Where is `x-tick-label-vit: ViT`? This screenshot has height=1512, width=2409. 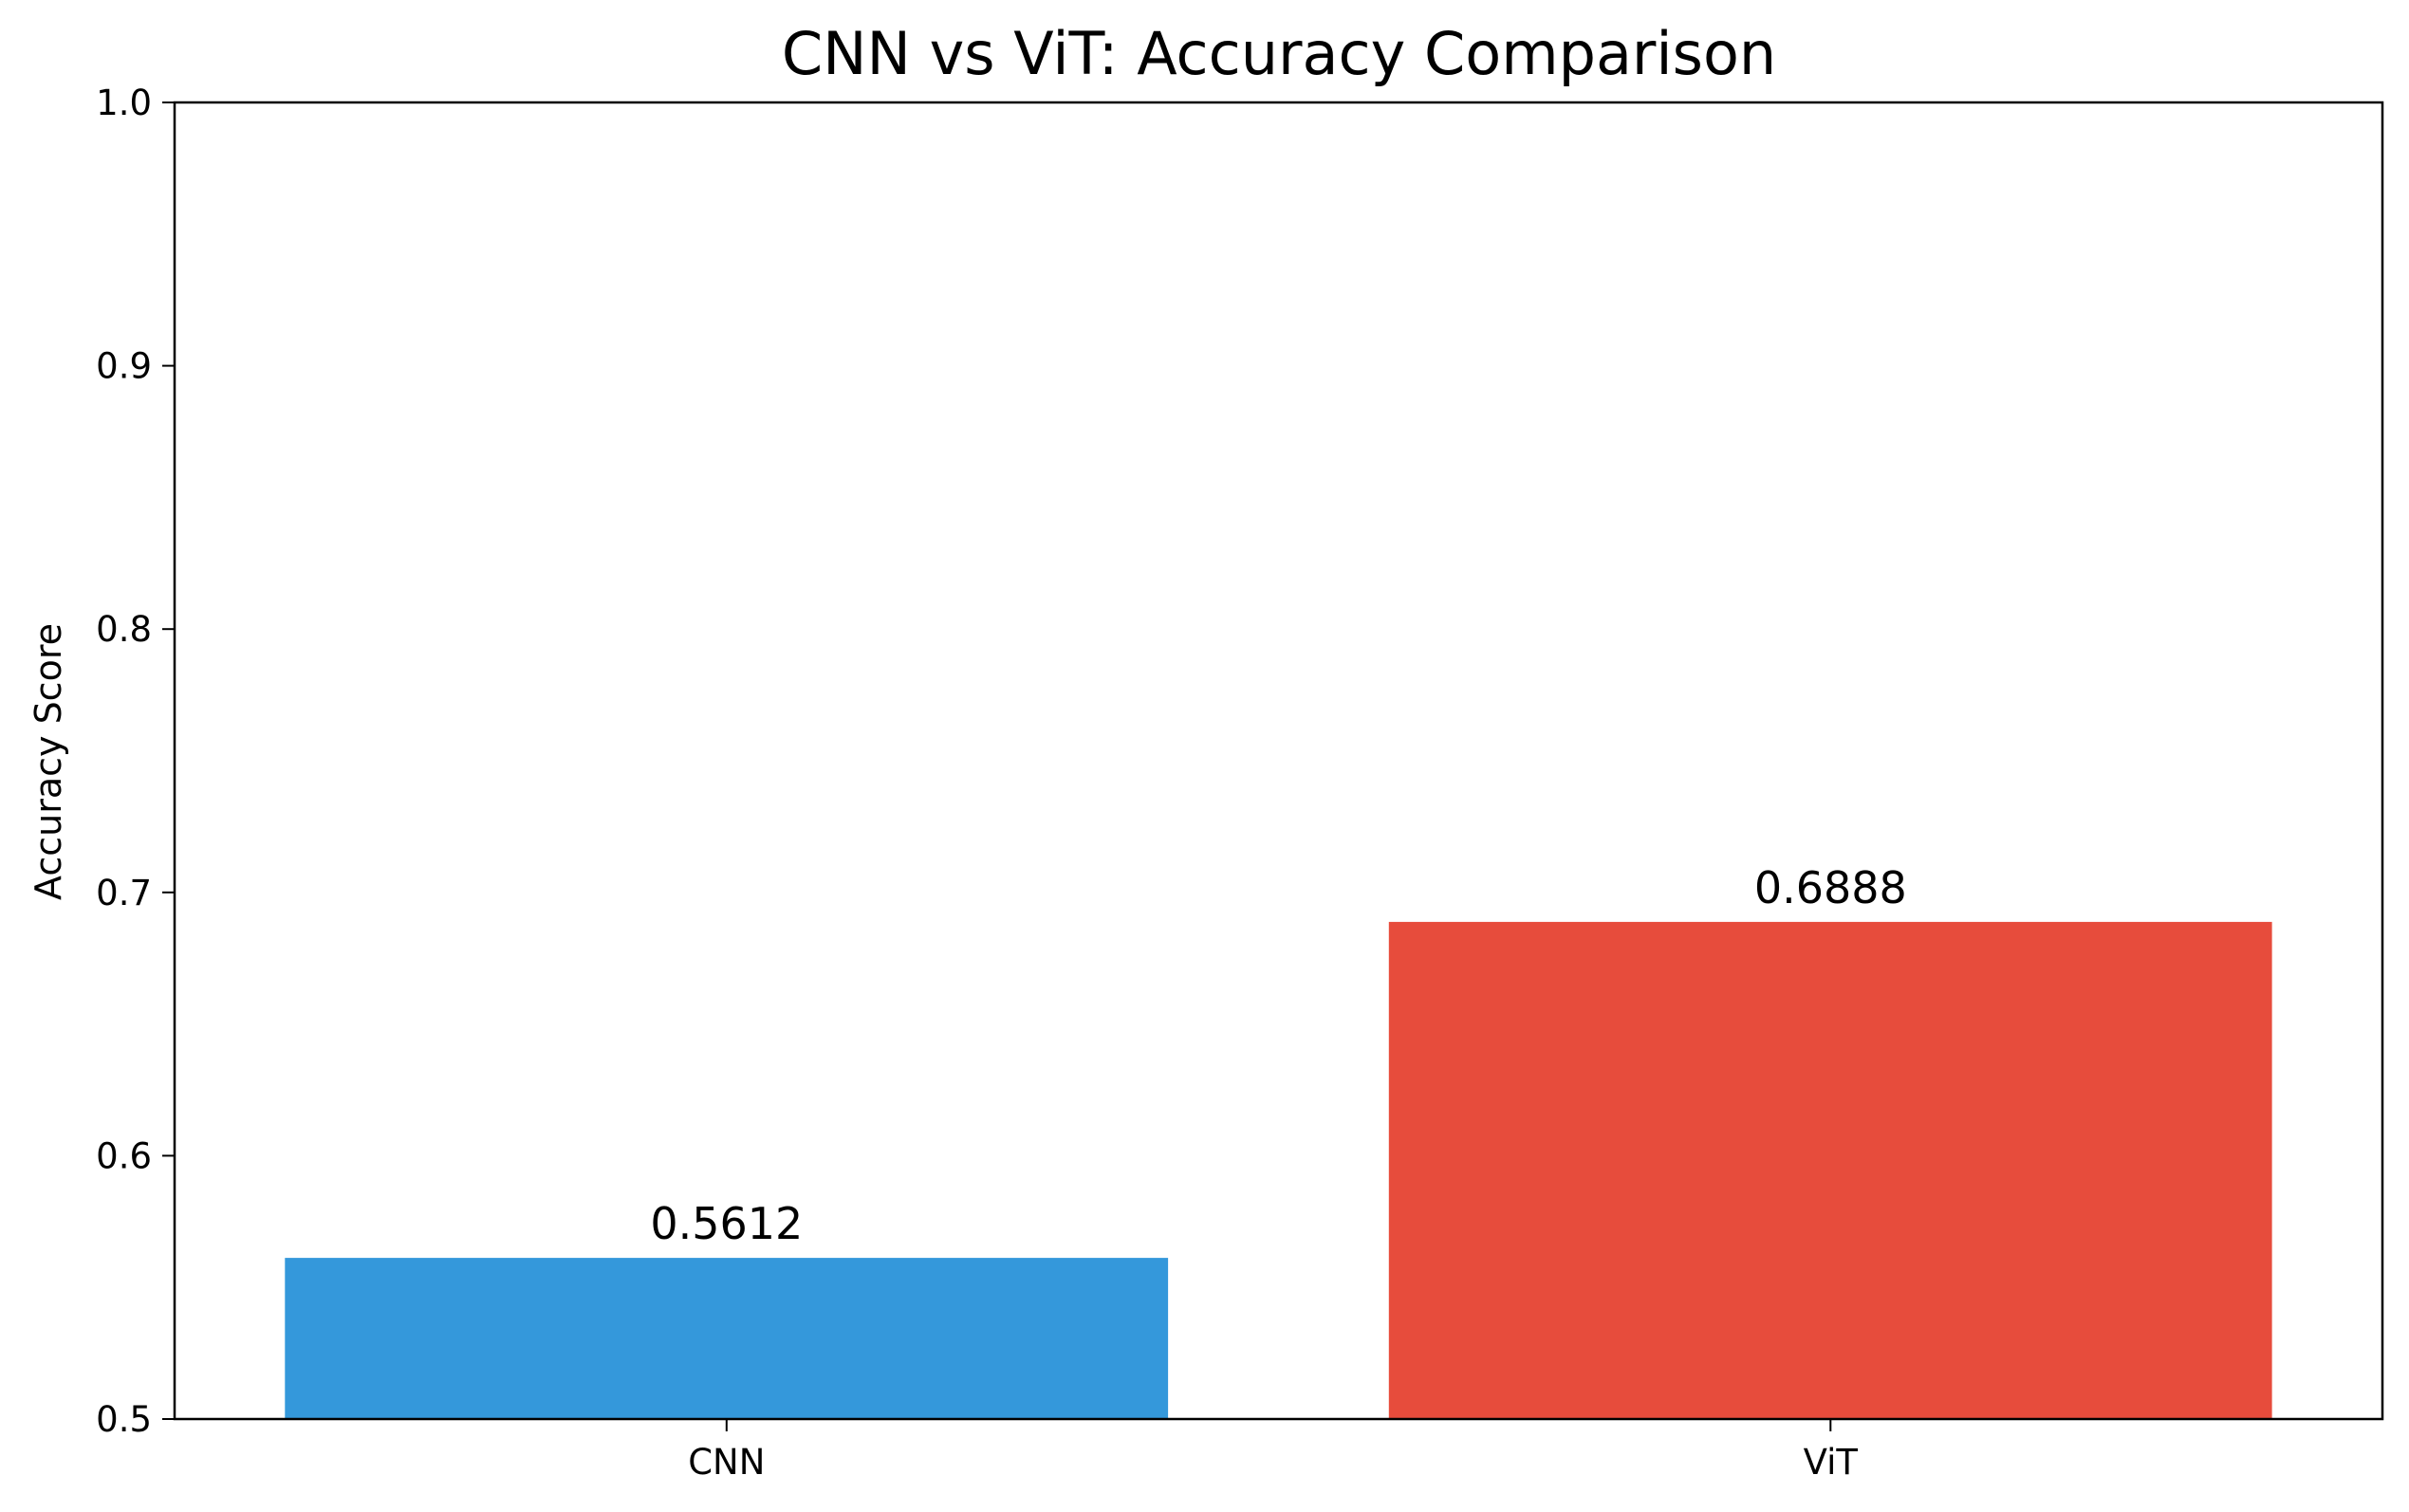 x-tick-label-vit: ViT is located at coordinates (1831, 1462).